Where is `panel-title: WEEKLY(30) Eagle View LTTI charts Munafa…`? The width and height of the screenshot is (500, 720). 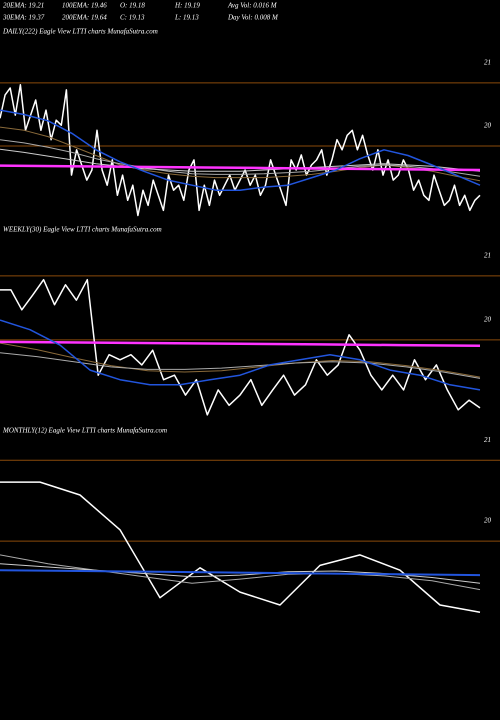
panel-title: WEEKLY(30) Eagle View LTTI charts Munafa… is located at coordinates (82, 230).